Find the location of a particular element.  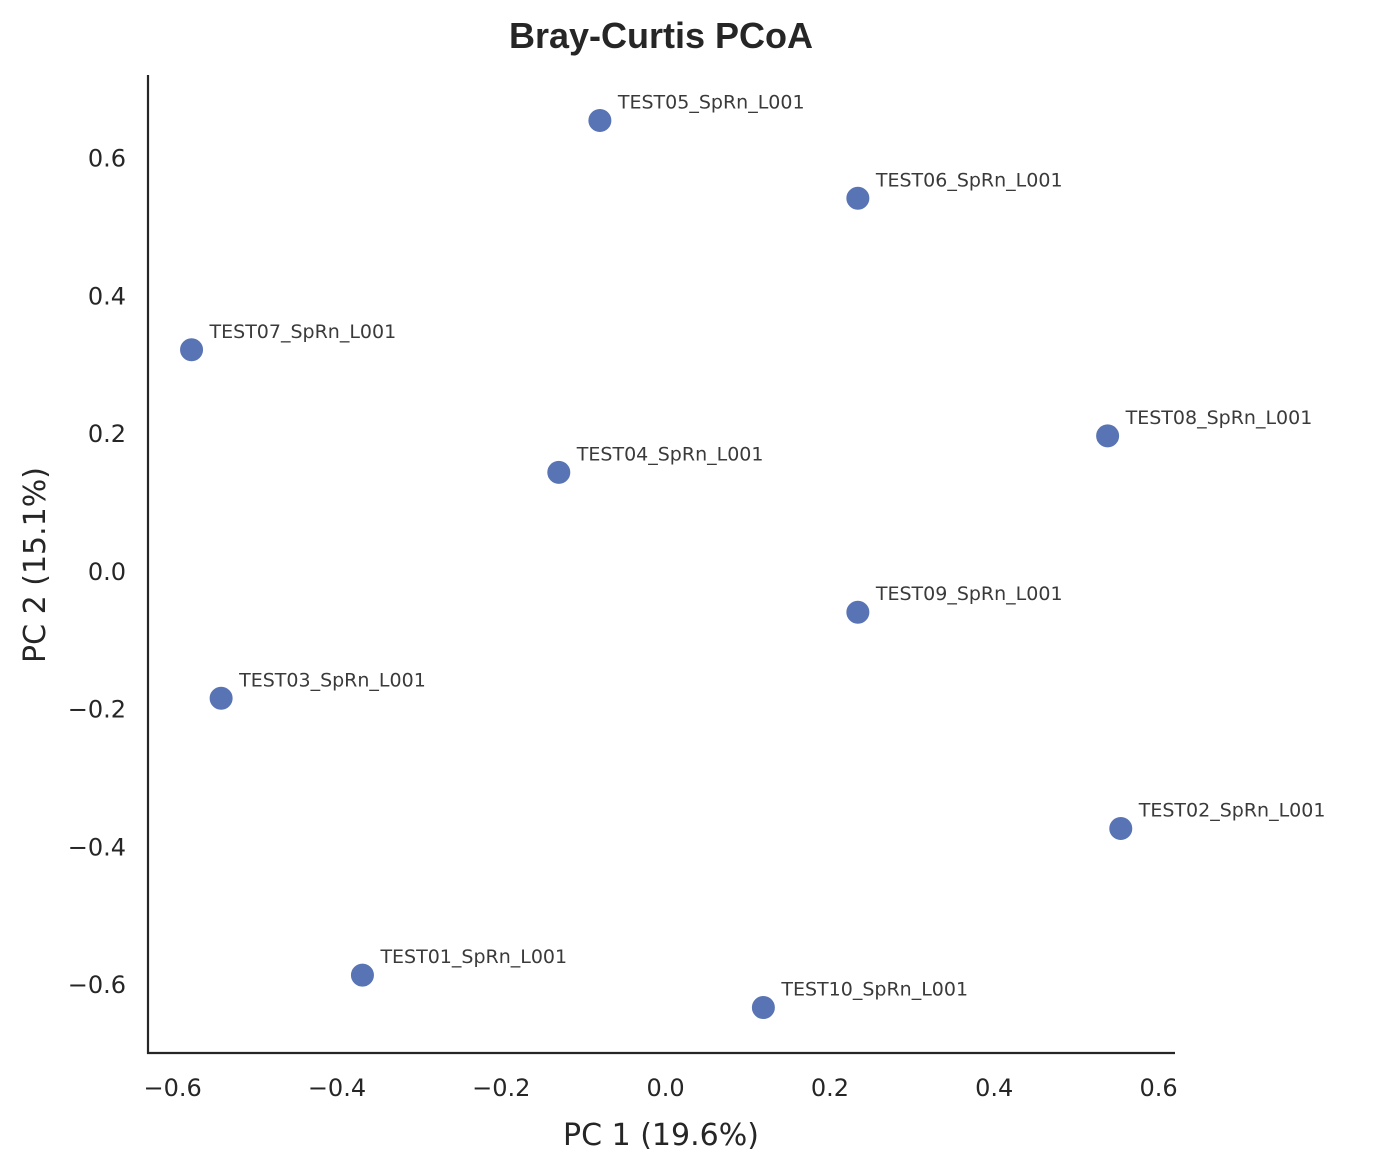

x-tick-label: 0.6 is located at coordinates (1158, 1088).